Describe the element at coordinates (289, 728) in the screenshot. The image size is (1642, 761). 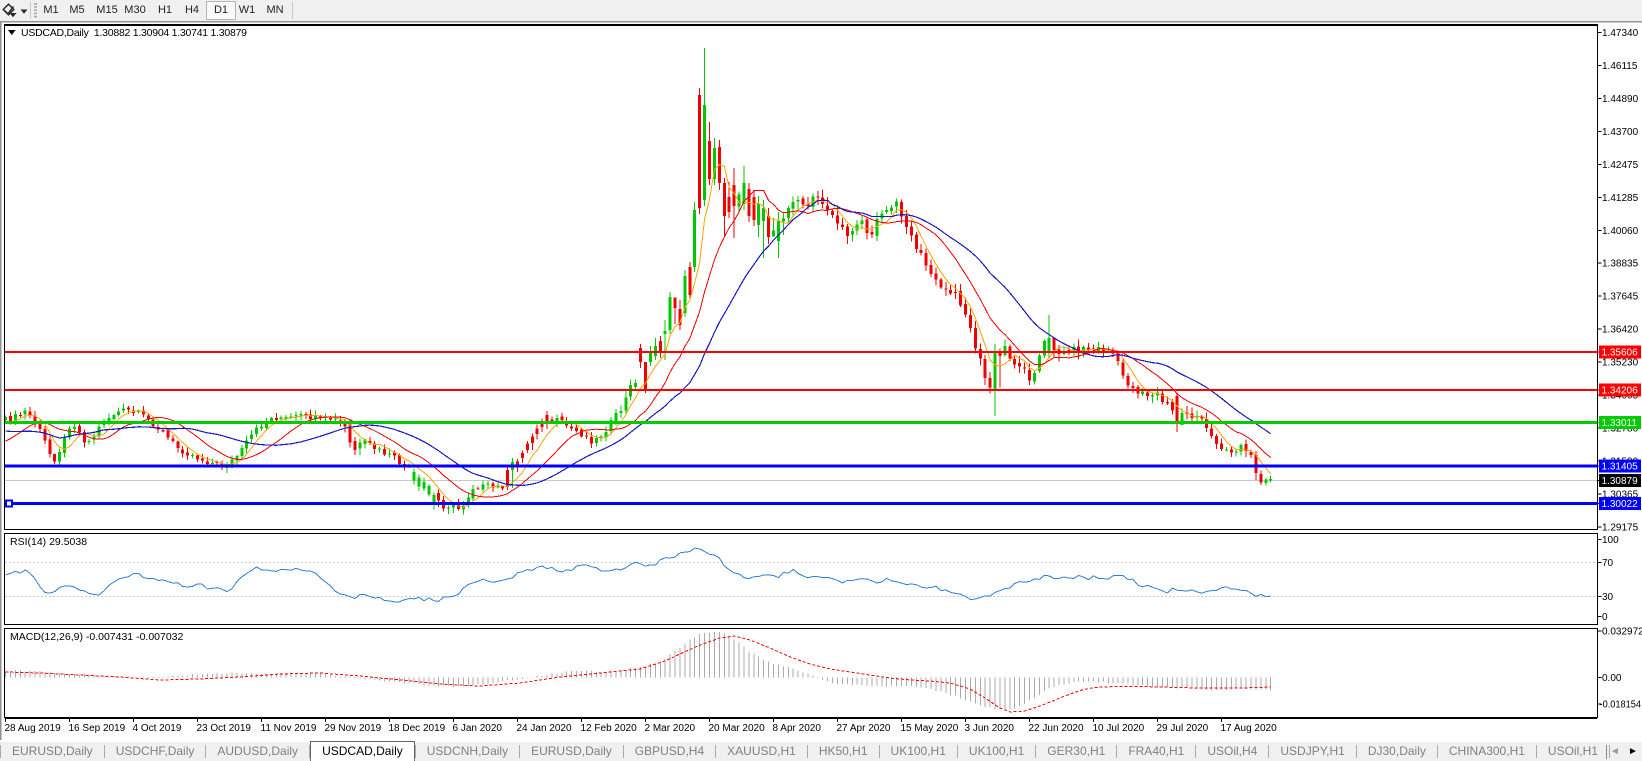
I see `svg-text: 11 Nov 2019` at that location.